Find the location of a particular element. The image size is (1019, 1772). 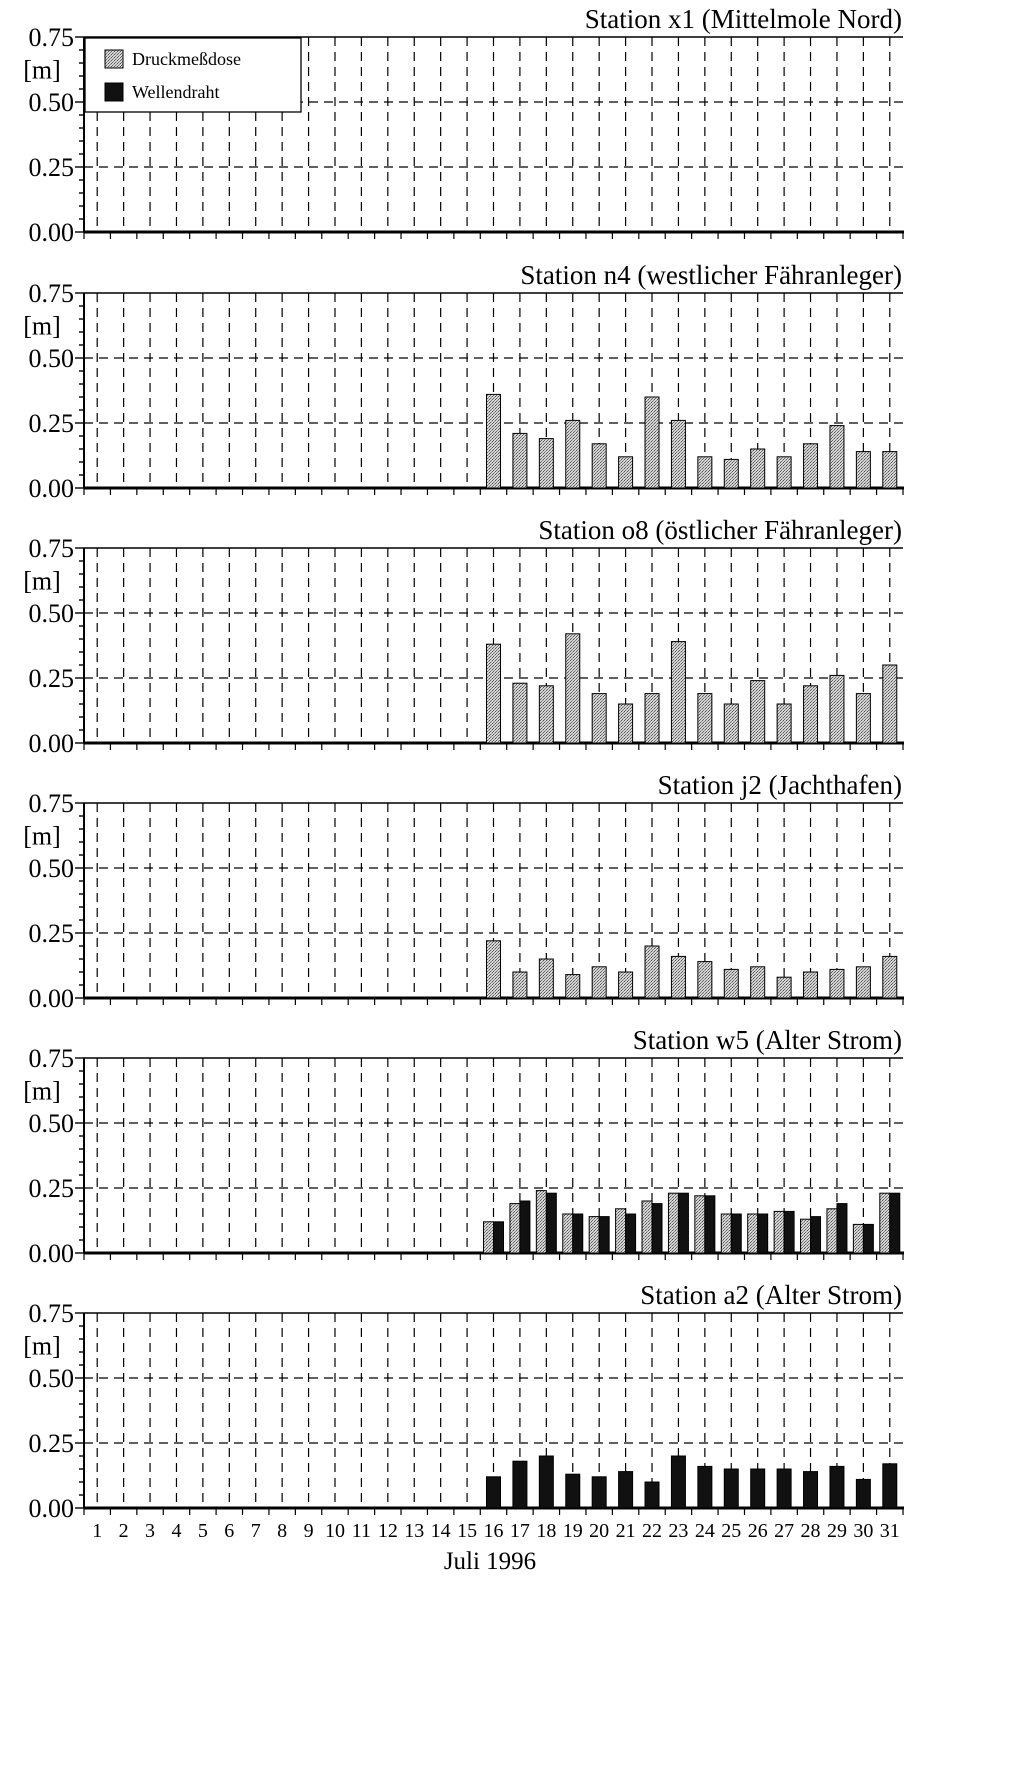

panel-title: Station a2 (Alter Strom) is located at coordinates (771, 1295).